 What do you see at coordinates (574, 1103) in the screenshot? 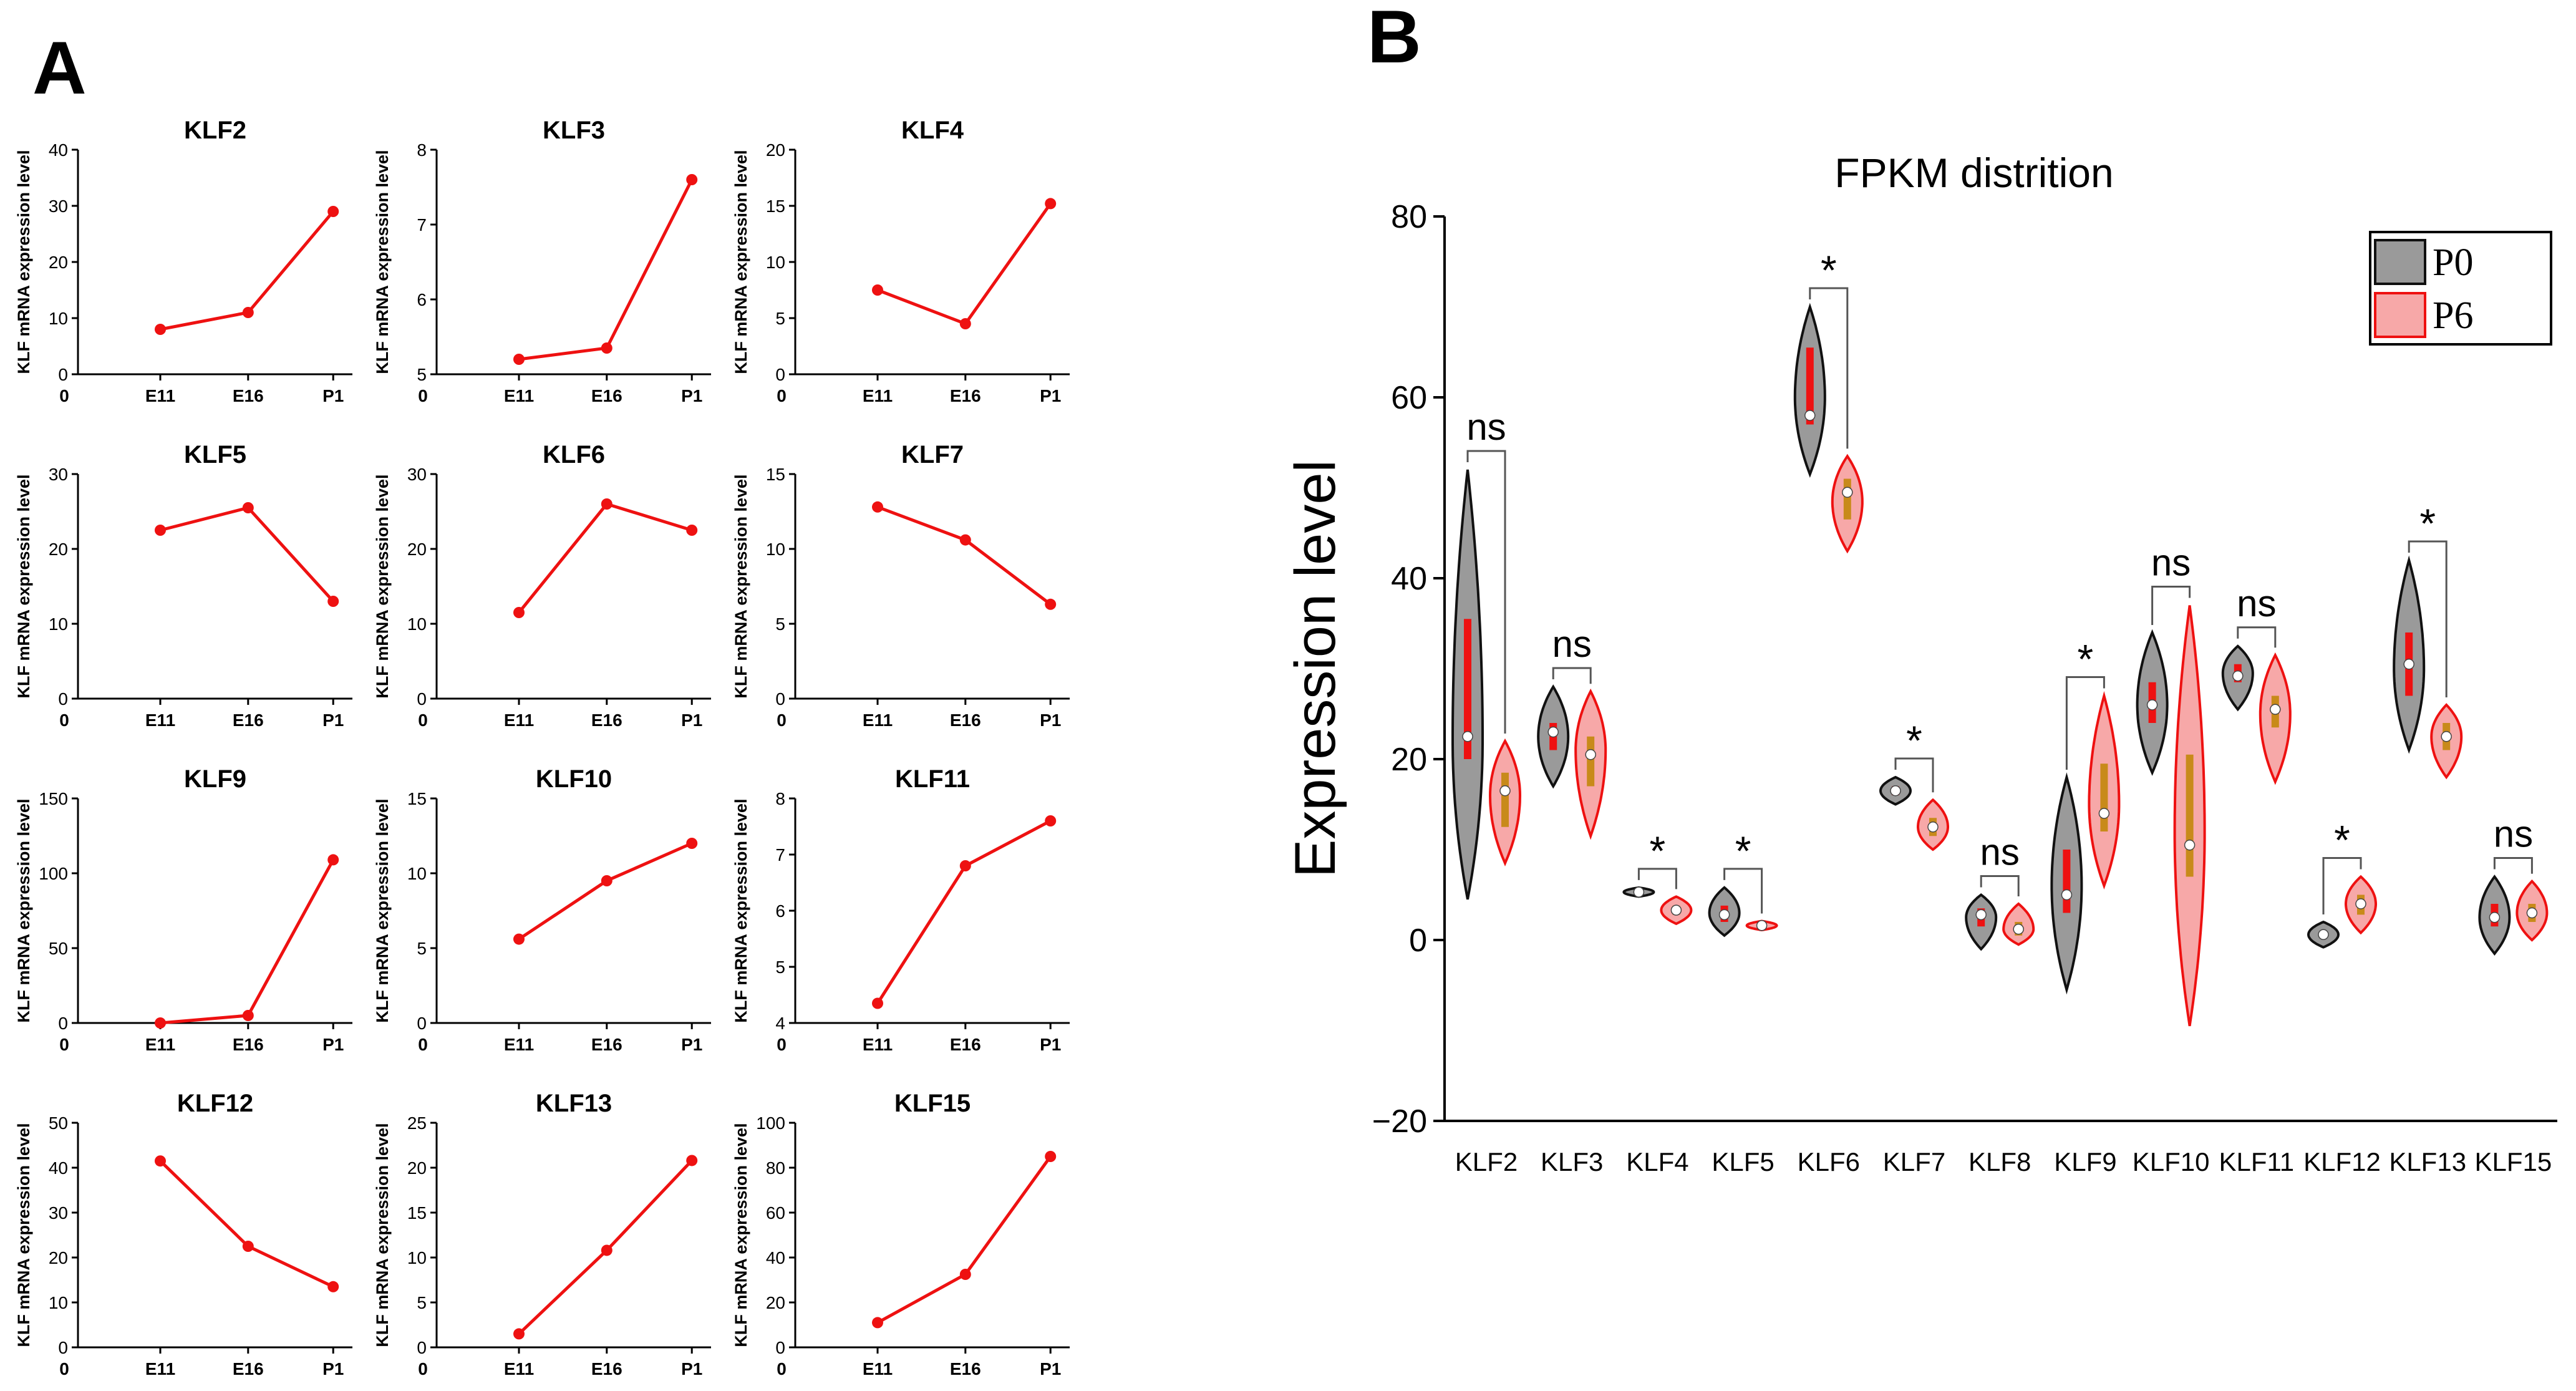
I see `chart-title: KLF13` at bounding box center [574, 1103].